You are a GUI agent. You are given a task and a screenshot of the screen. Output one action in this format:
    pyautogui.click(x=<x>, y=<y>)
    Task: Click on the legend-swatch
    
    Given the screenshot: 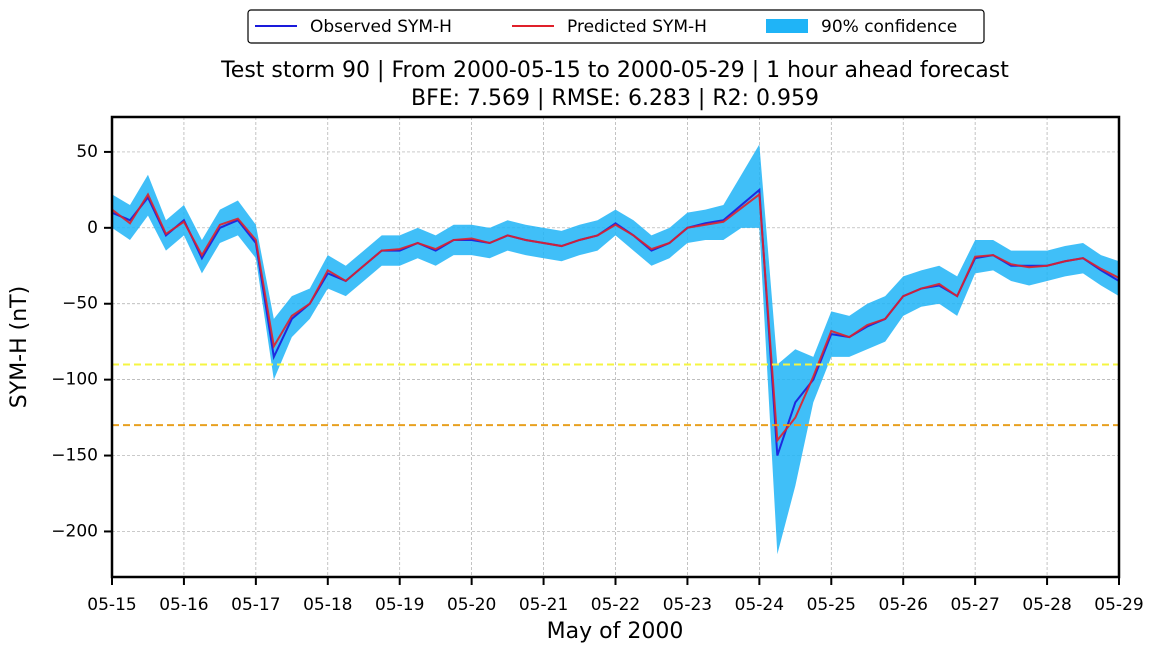 What is the action you would take?
    pyautogui.click(x=787, y=26)
    